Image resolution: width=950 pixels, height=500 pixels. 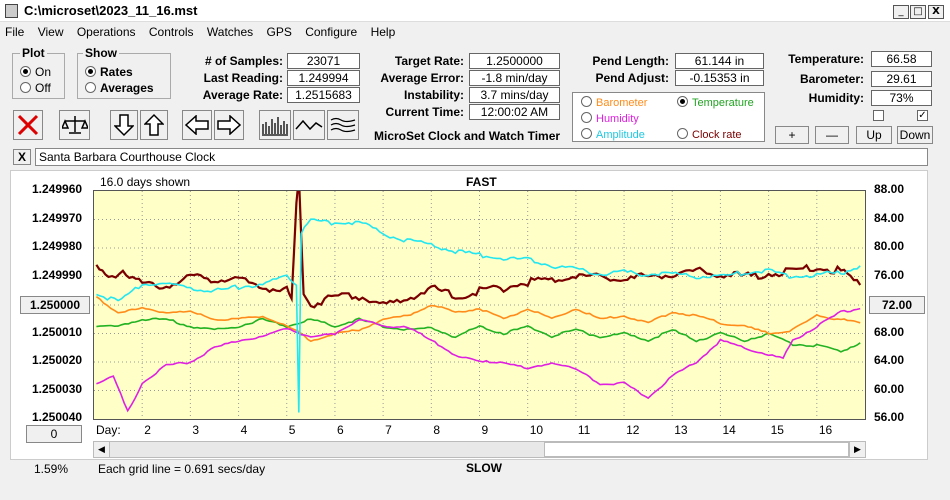 What do you see at coordinates (57, 274) in the screenshot?
I see `y-left-tick-label: 1.249990` at bounding box center [57, 274].